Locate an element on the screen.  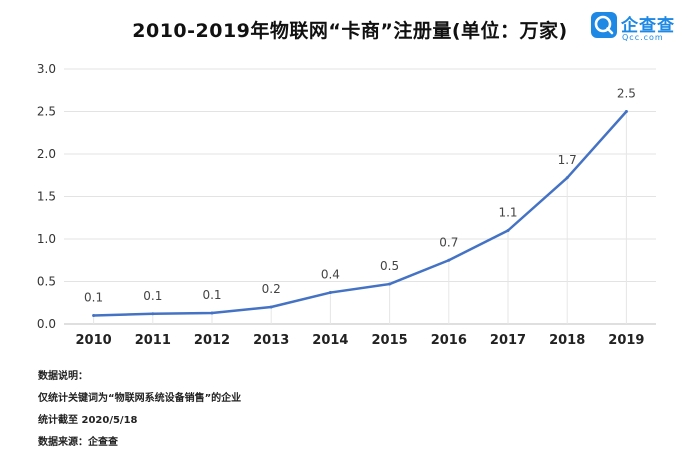
chart-title: 2010-2019年物联网“卡商”注册量(单位：万家) is located at coordinates (350, 31).